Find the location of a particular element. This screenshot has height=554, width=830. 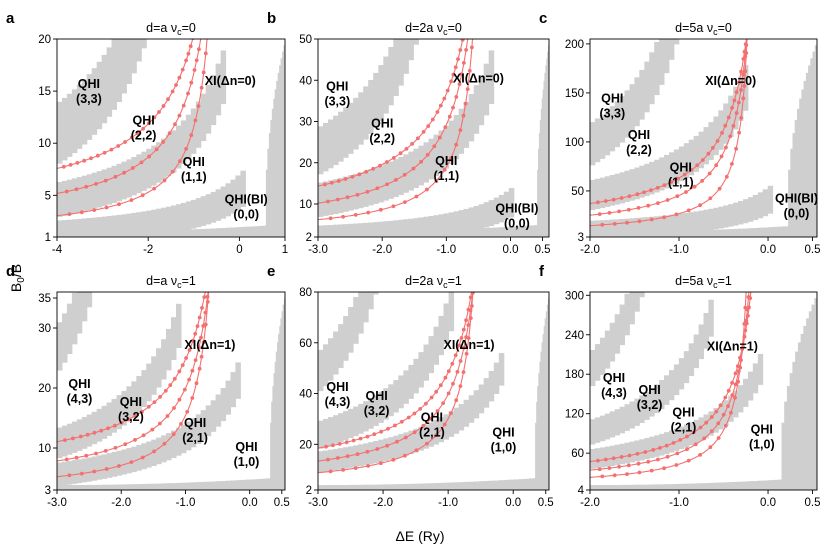

gray-band is located at coordinates (348, 342).